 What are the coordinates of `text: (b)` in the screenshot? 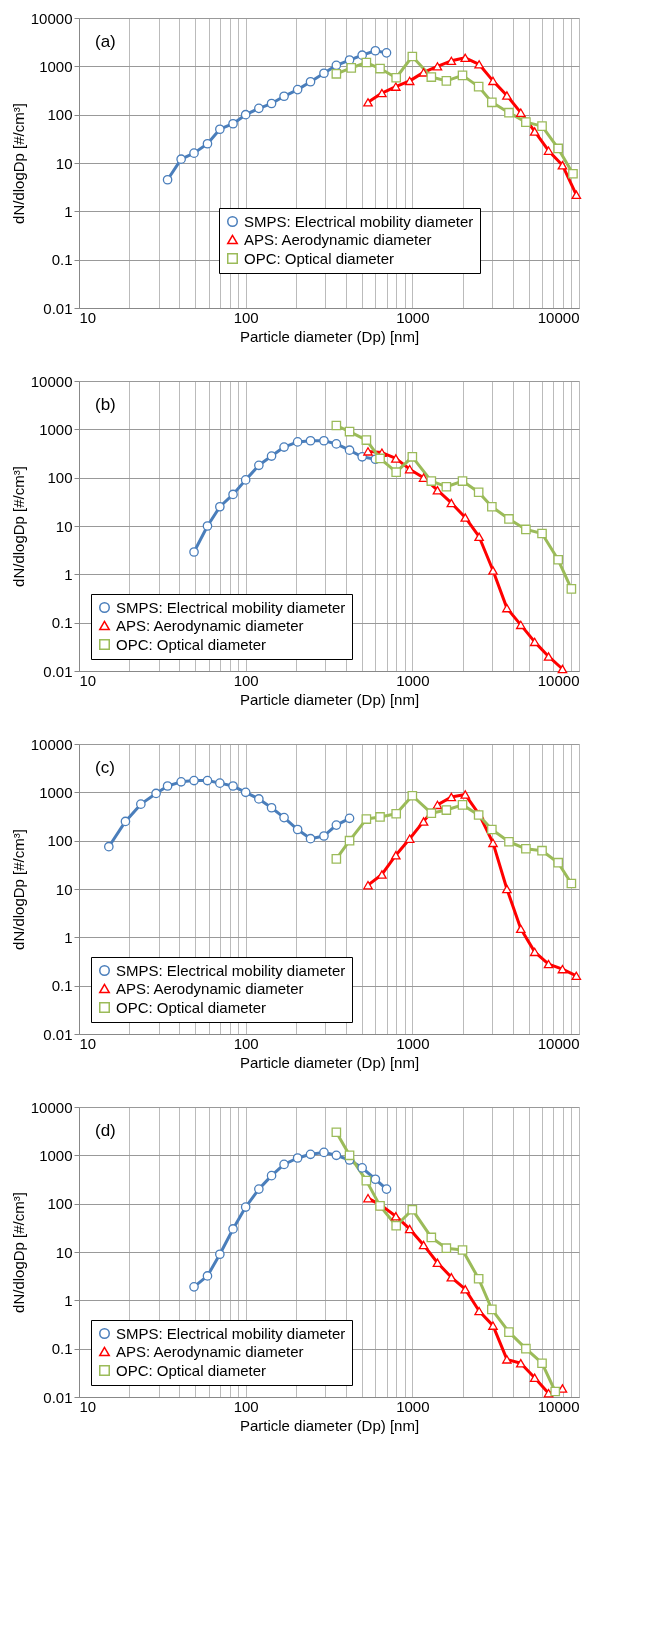 It's located at (105, 404).